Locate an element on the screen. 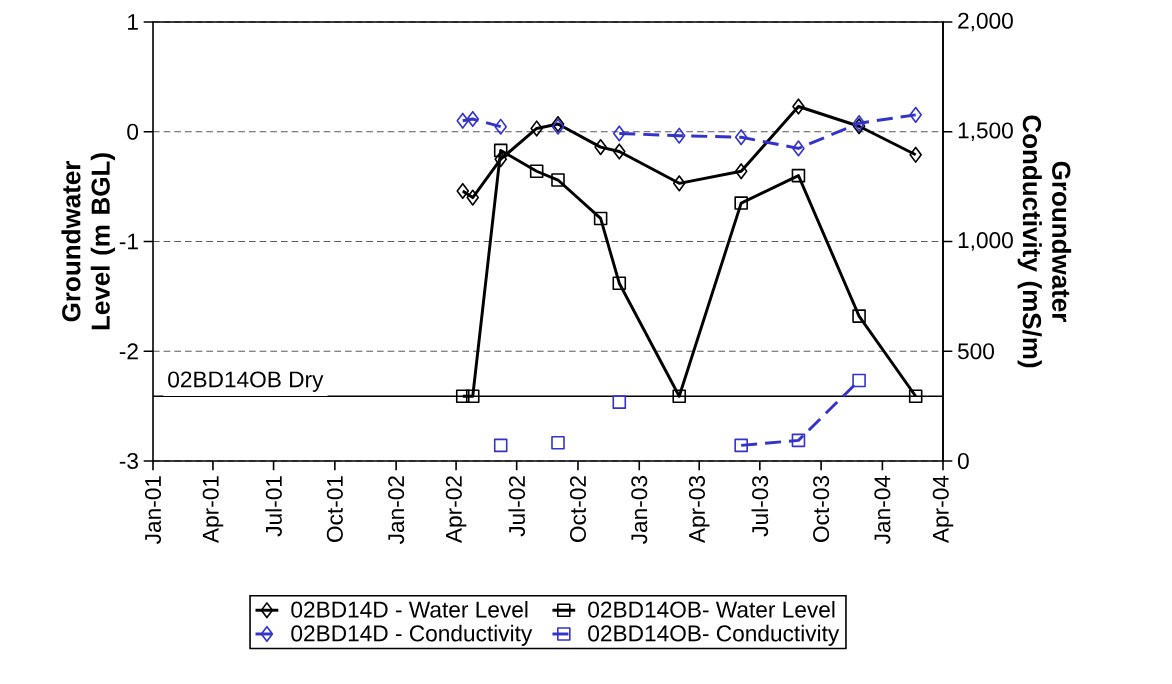  x-tick-label: Apr-01 is located at coordinates (213, 510).